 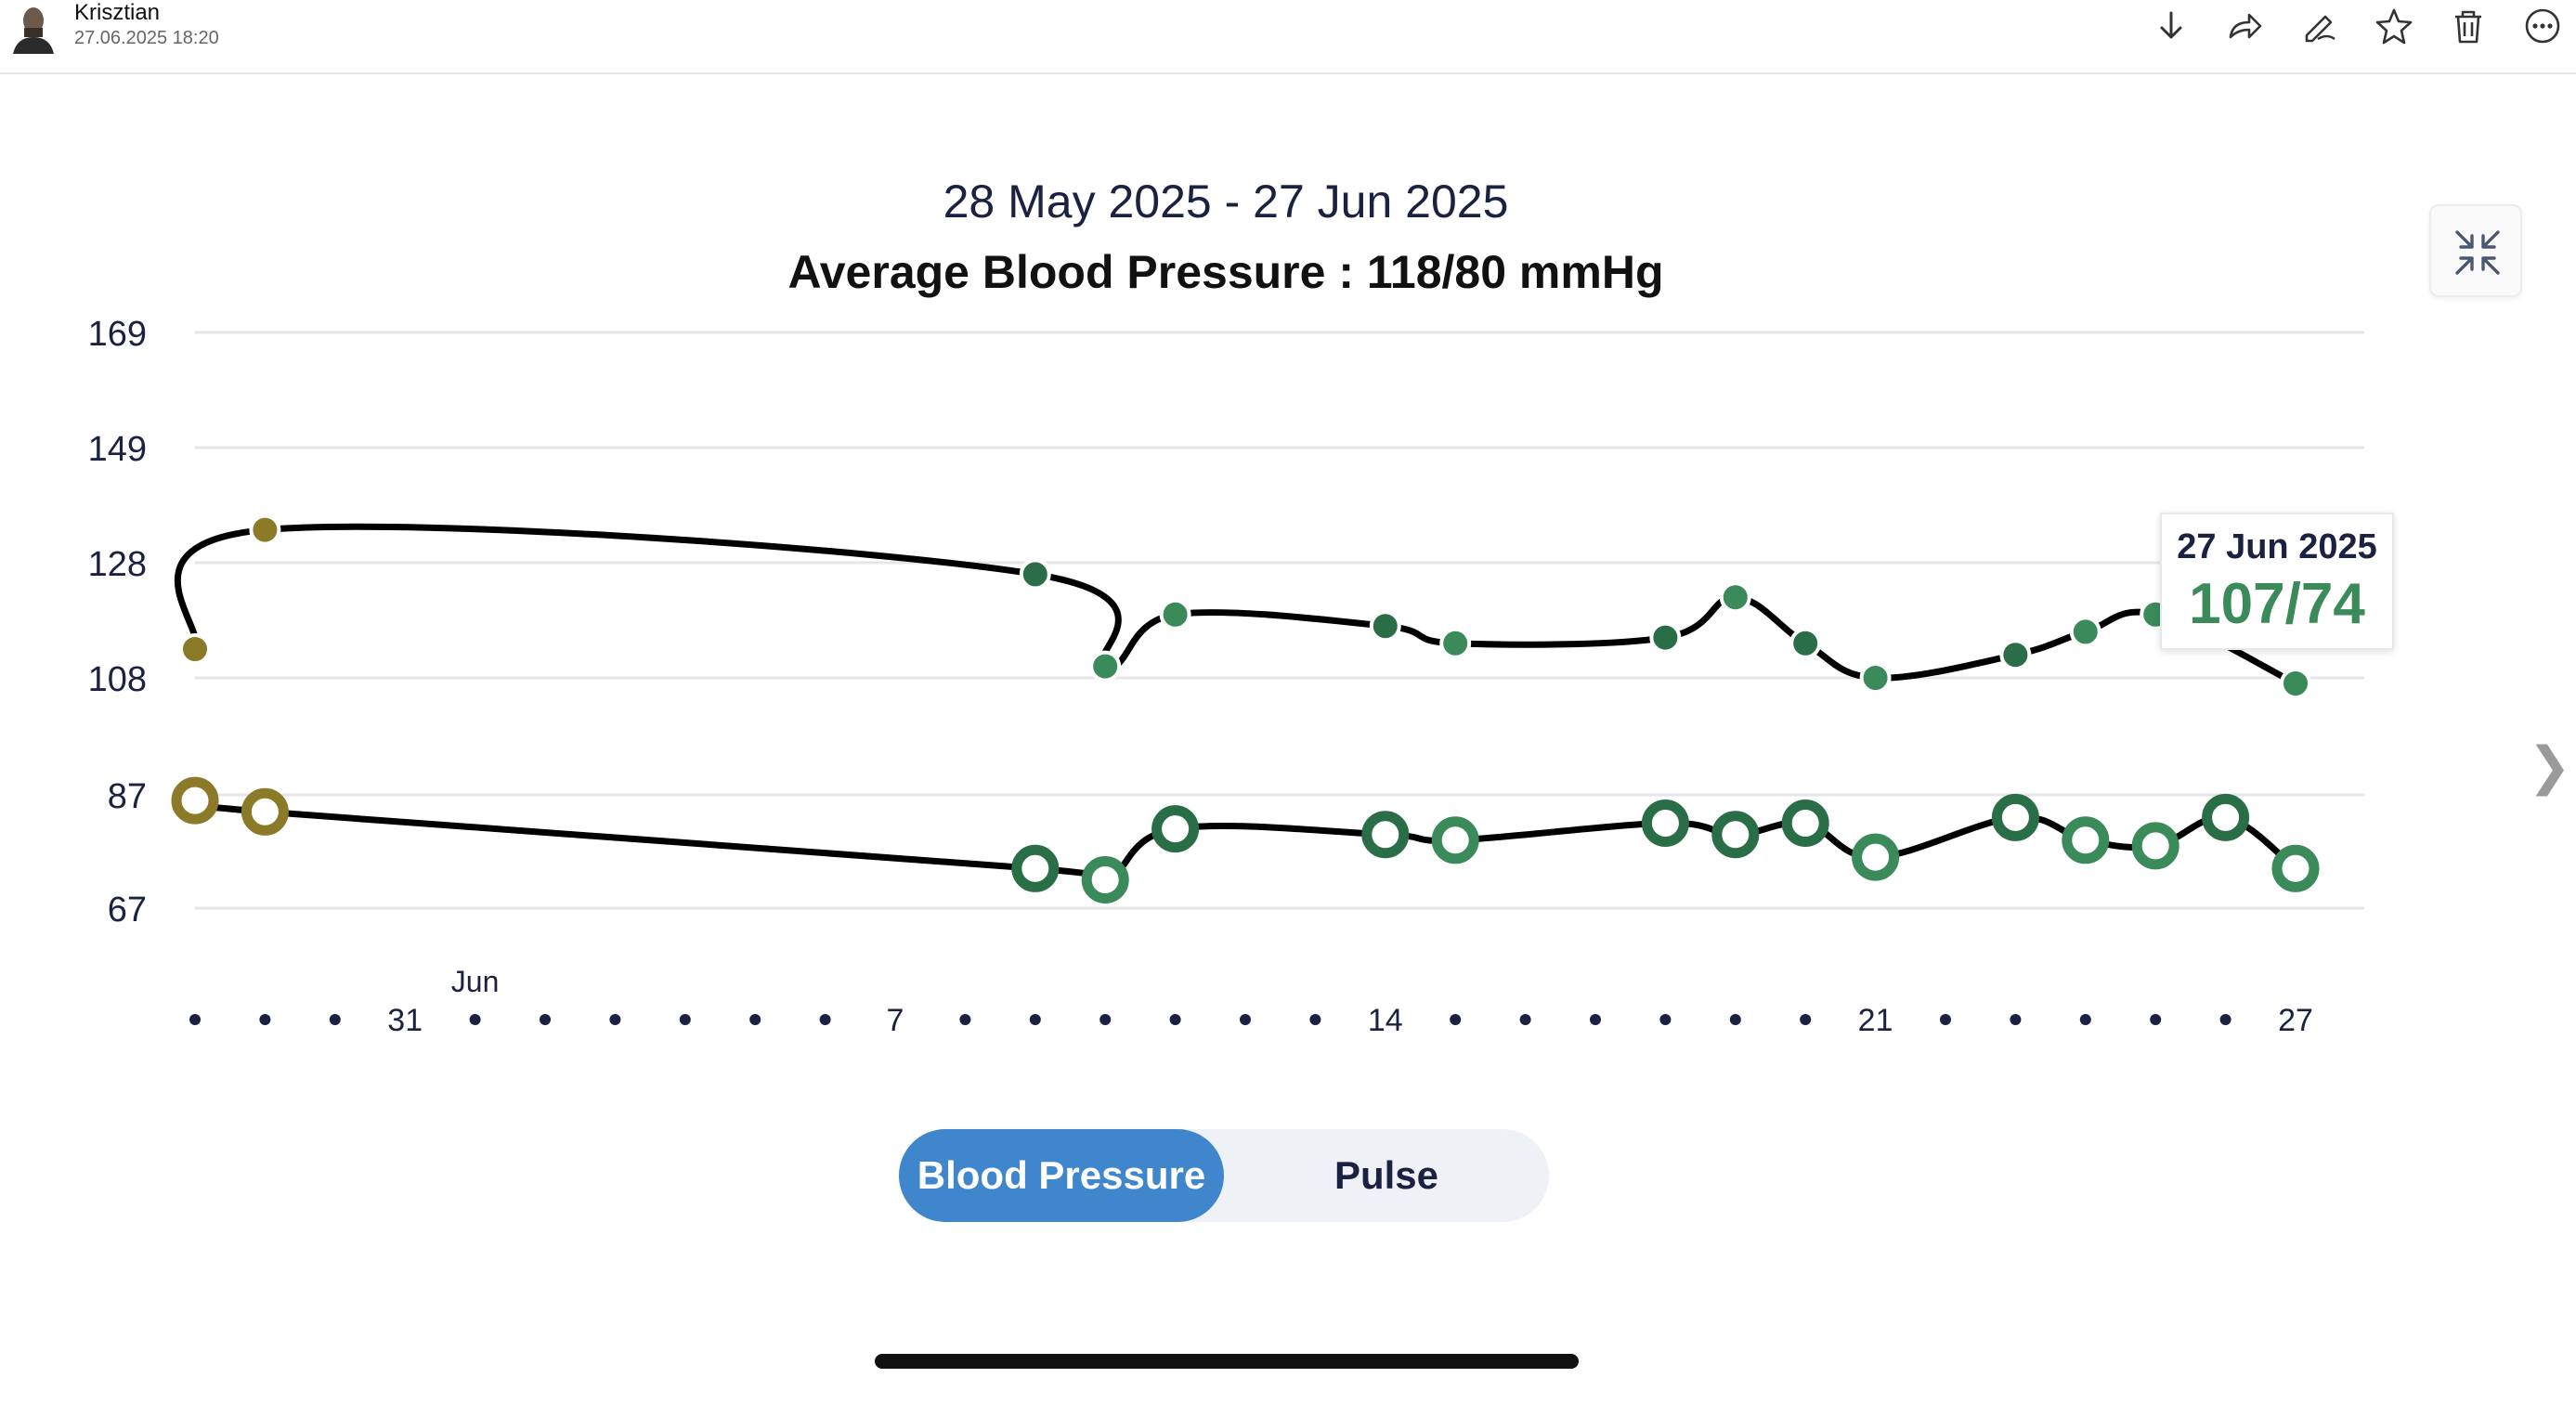 I want to click on trash-icon, so click(x=2468, y=26).